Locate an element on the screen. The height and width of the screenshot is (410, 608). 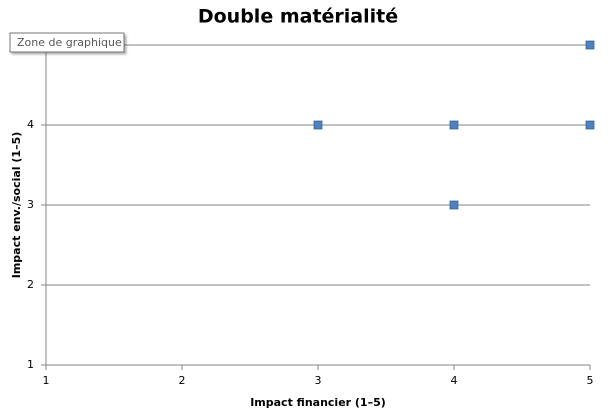
y-tick-label: 4 is located at coordinates (30, 124).